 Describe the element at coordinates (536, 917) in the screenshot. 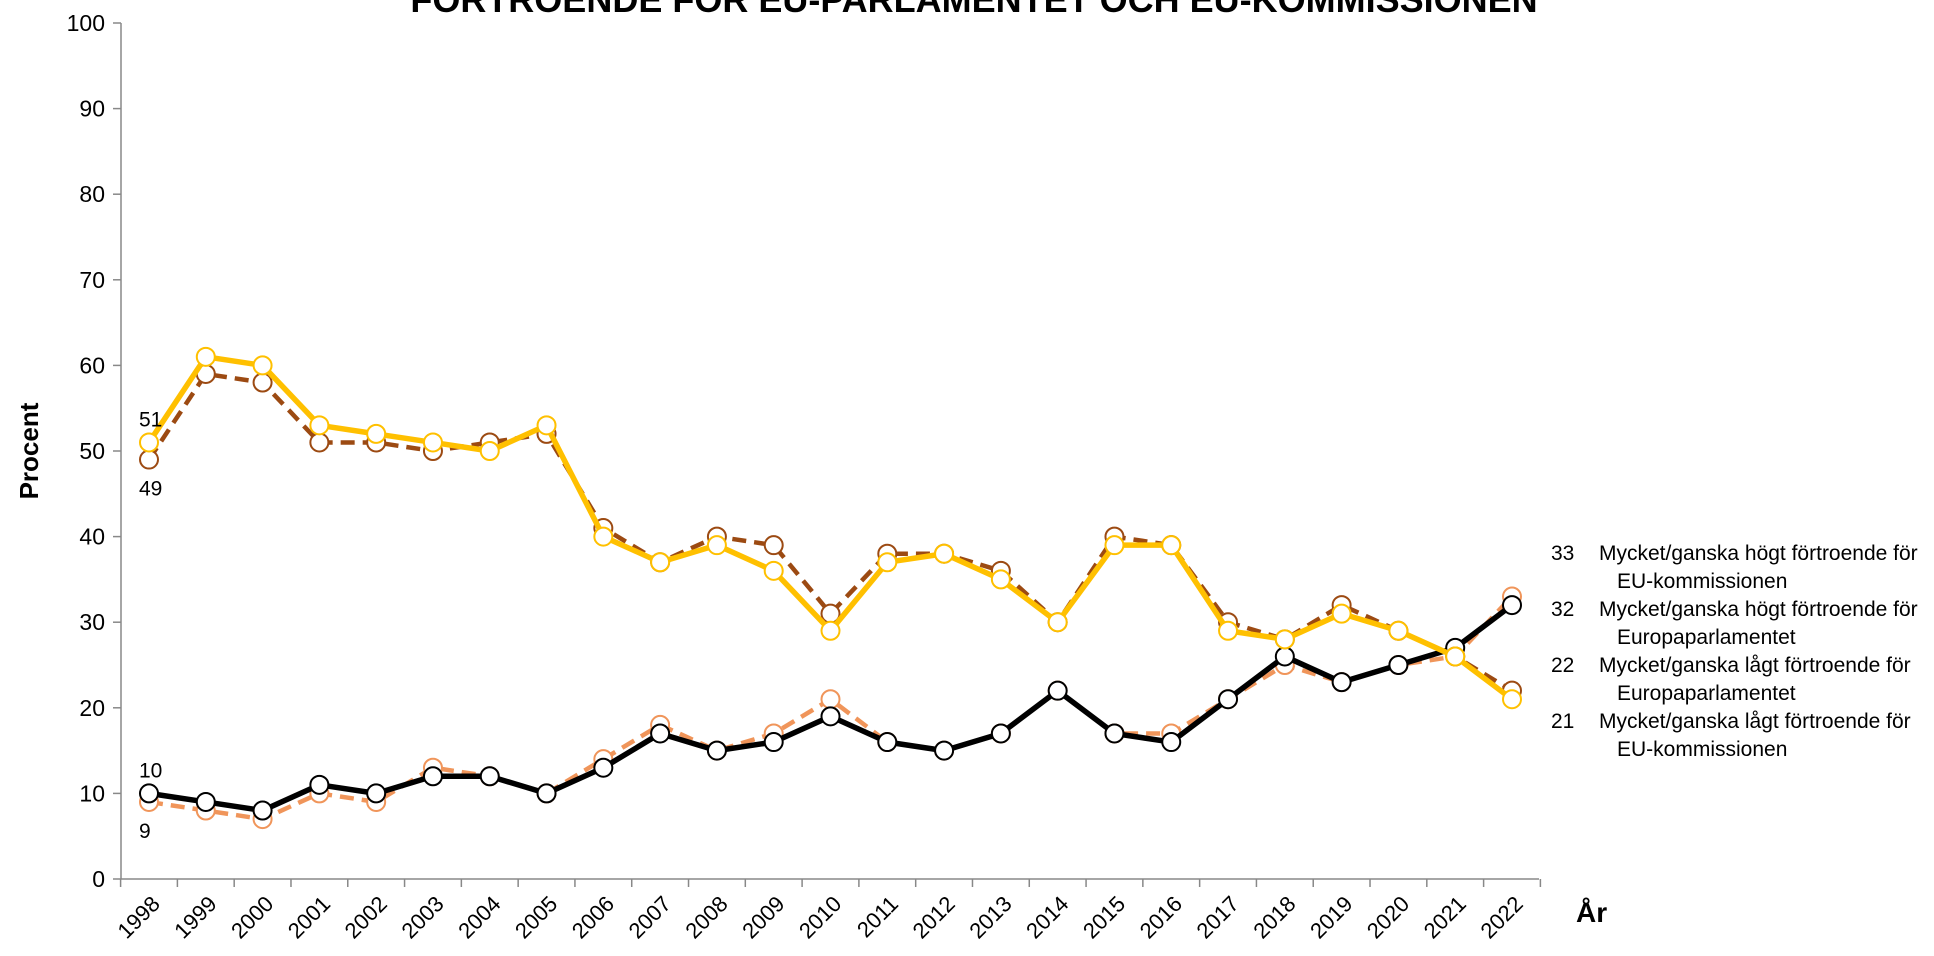

I see `x-tick-label: 2005` at that location.